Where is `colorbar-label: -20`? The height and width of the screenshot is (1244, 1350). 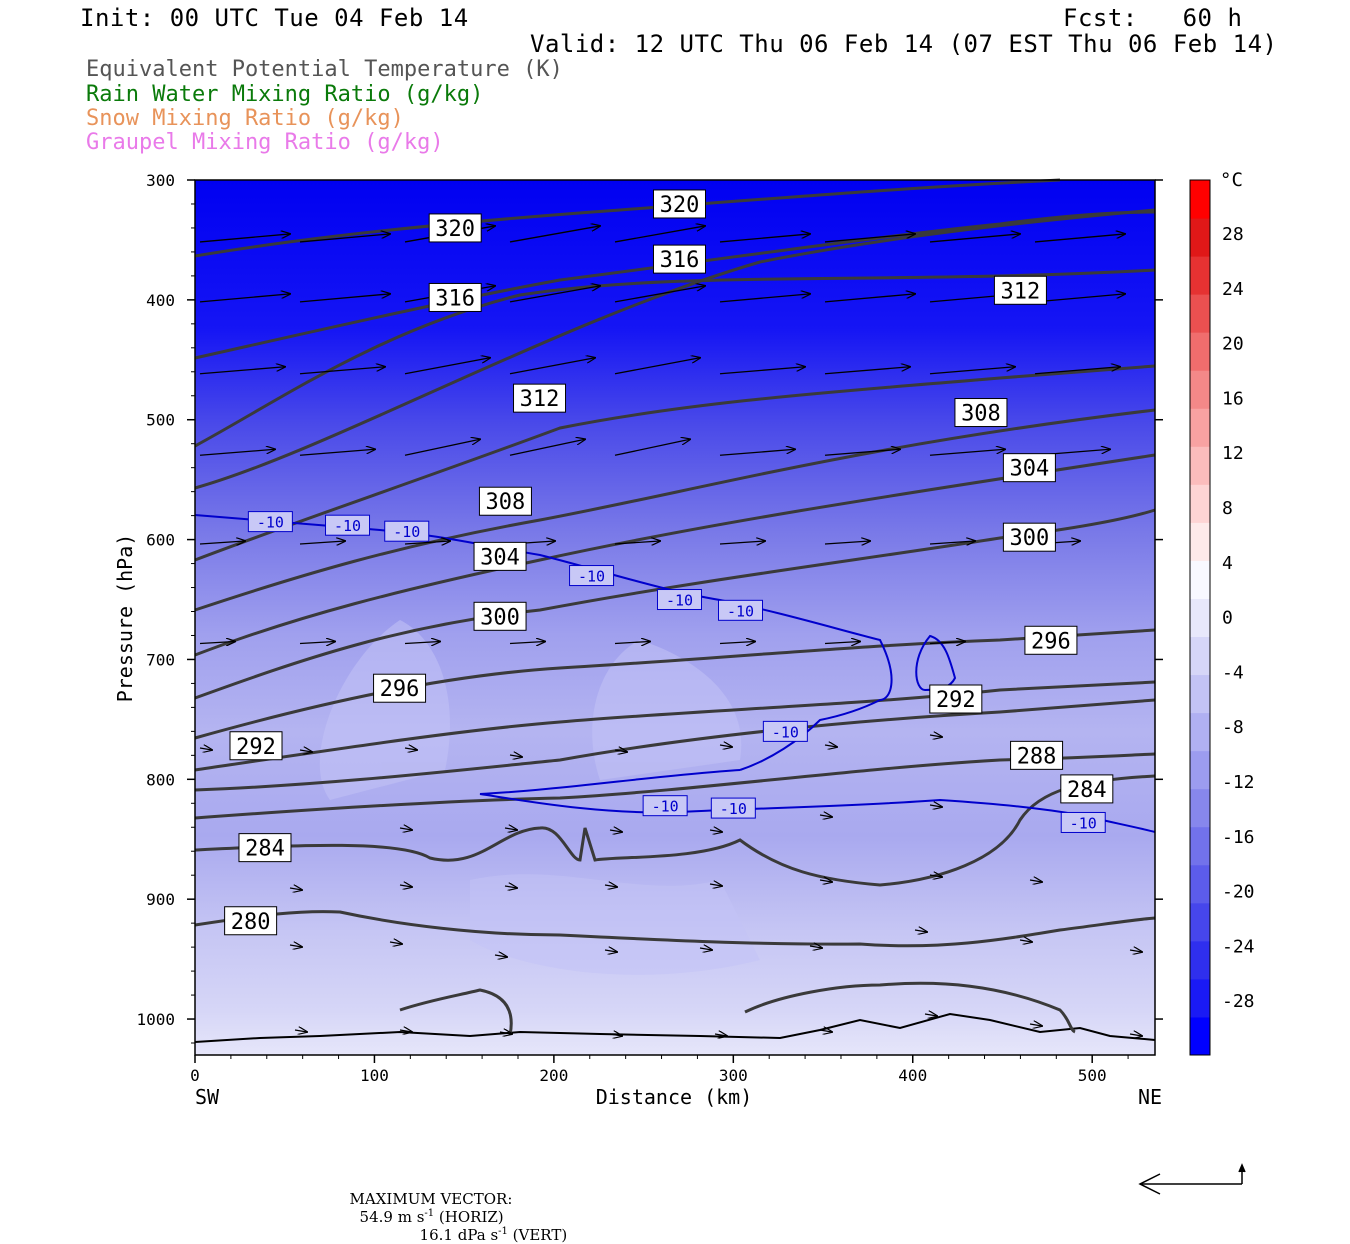 colorbar-label: -20 is located at coordinates (1238, 892).